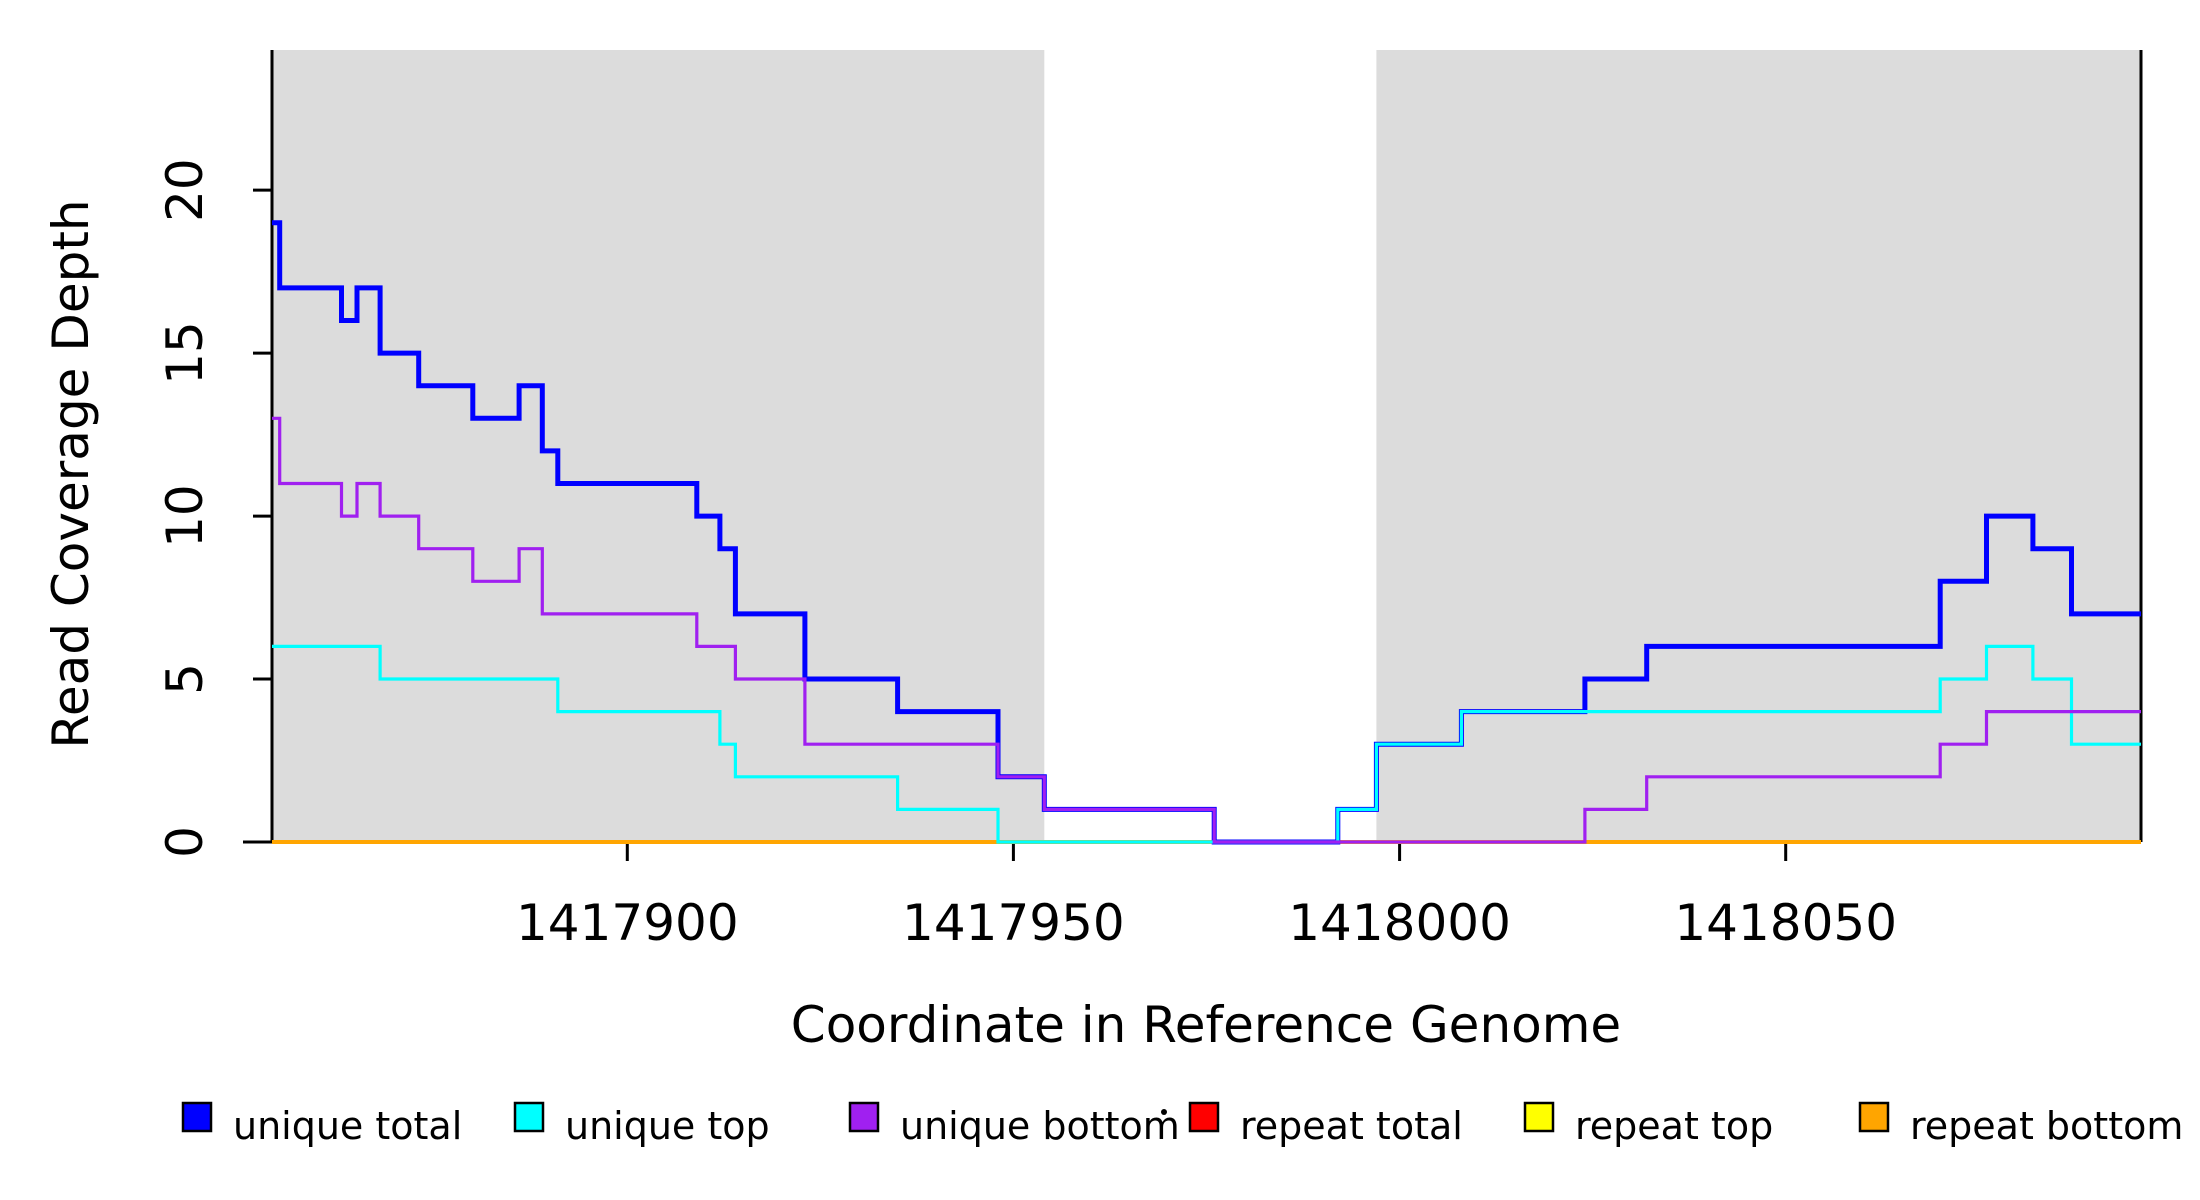 The height and width of the screenshot is (1200, 2200). What do you see at coordinates (1399, 923) in the screenshot?
I see `x-tick-label: 1418000` at bounding box center [1399, 923].